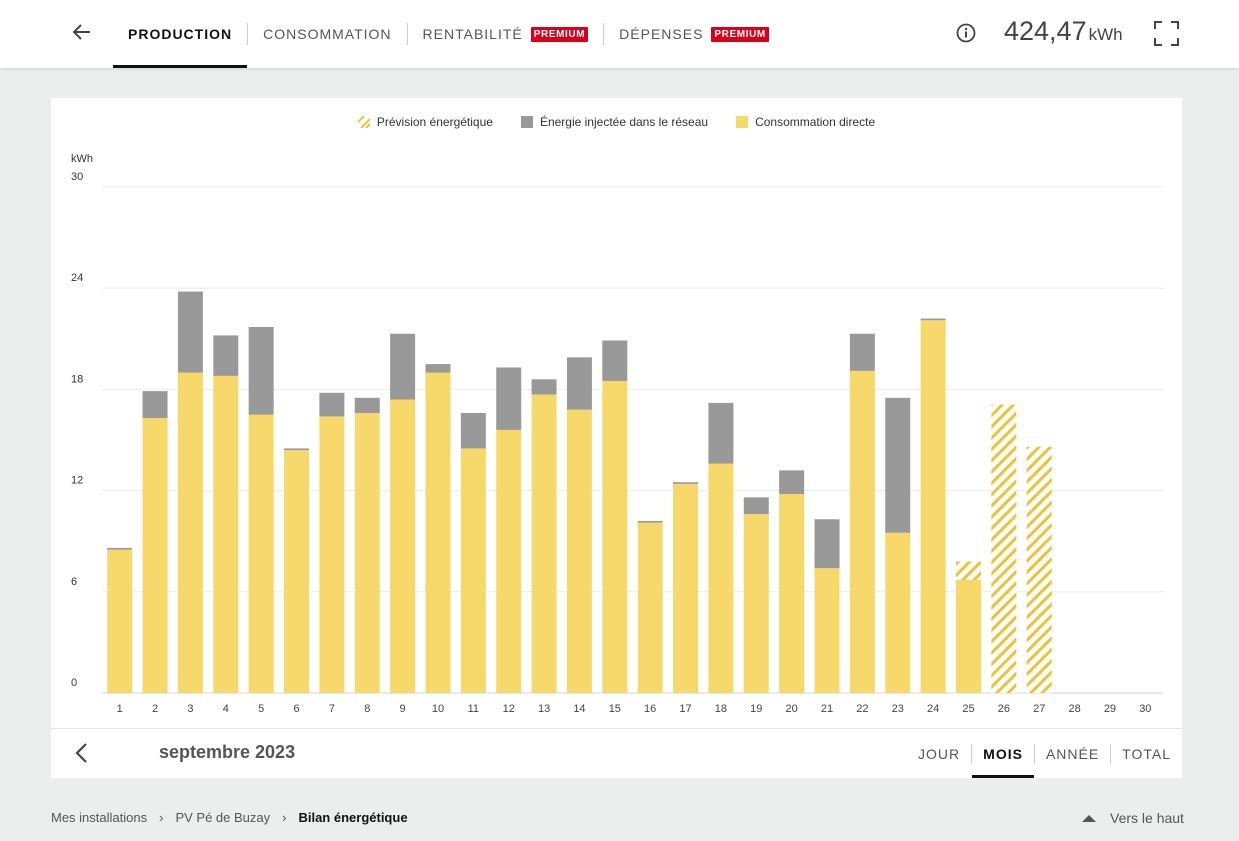  I want to click on period-tab-label: TOTAL, so click(1146, 753).